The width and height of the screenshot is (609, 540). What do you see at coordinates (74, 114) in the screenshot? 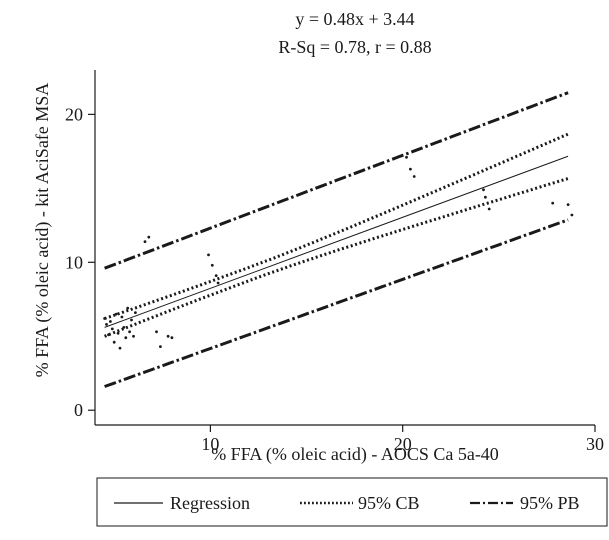
I see `y-tick-label: 20` at bounding box center [74, 114].